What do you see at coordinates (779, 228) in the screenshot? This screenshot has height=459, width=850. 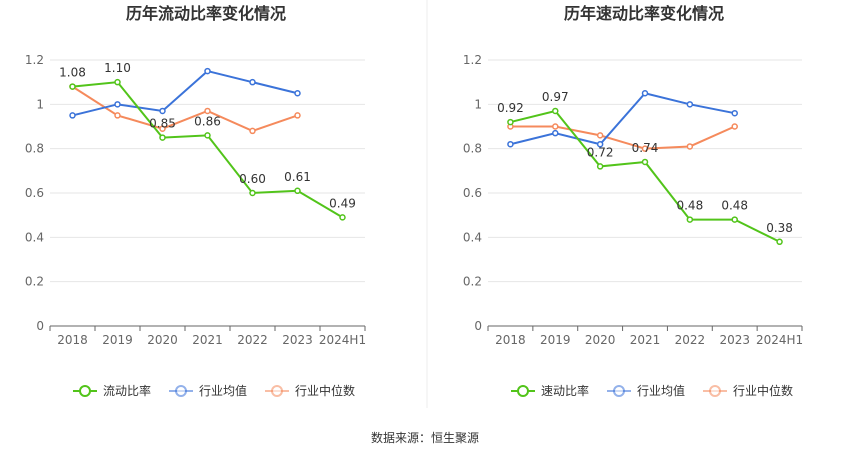 I see `data-label: 0.38` at bounding box center [779, 228].